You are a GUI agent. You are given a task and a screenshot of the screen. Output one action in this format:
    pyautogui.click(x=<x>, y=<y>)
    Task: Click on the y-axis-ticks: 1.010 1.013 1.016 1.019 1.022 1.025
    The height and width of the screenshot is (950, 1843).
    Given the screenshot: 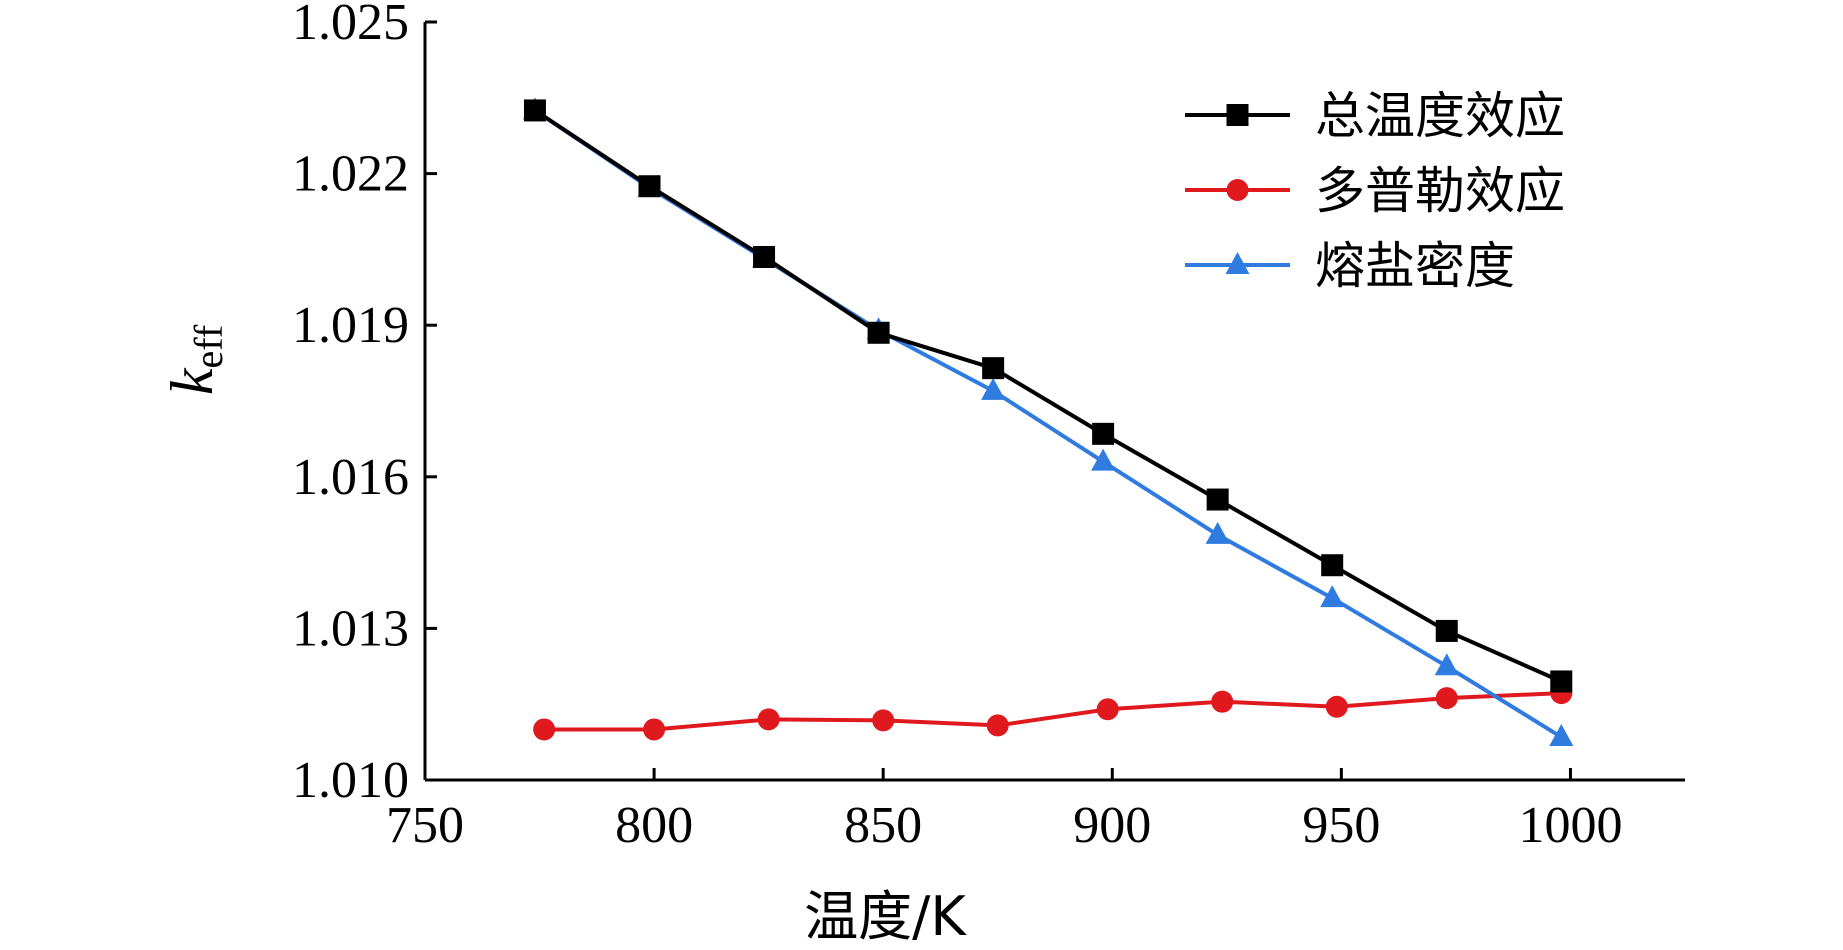 What is the action you would take?
    pyautogui.click(x=364, y=404)
    